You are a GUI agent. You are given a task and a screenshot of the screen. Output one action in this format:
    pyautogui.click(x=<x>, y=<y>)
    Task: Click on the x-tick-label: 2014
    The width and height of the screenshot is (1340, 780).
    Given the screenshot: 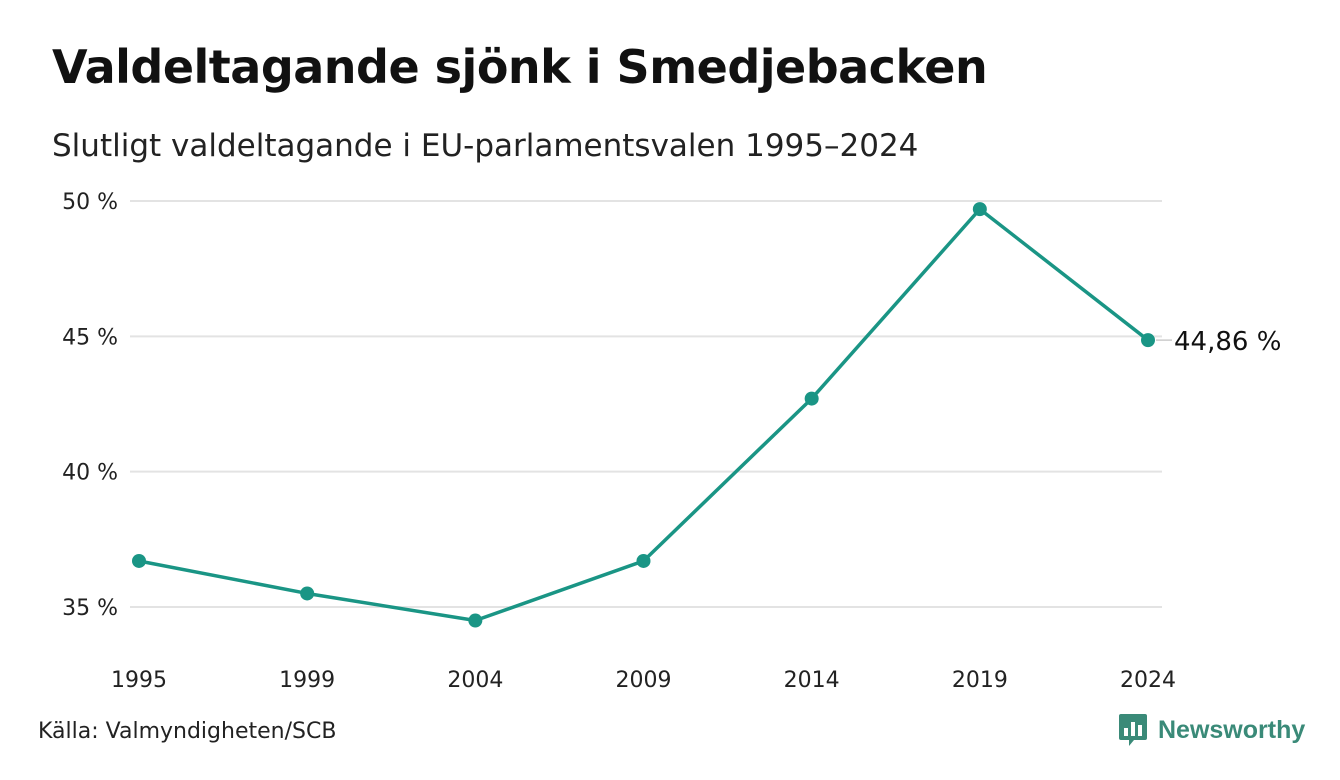 What is the action you would take?
    pyautogui.click(x=812, y=680)
    